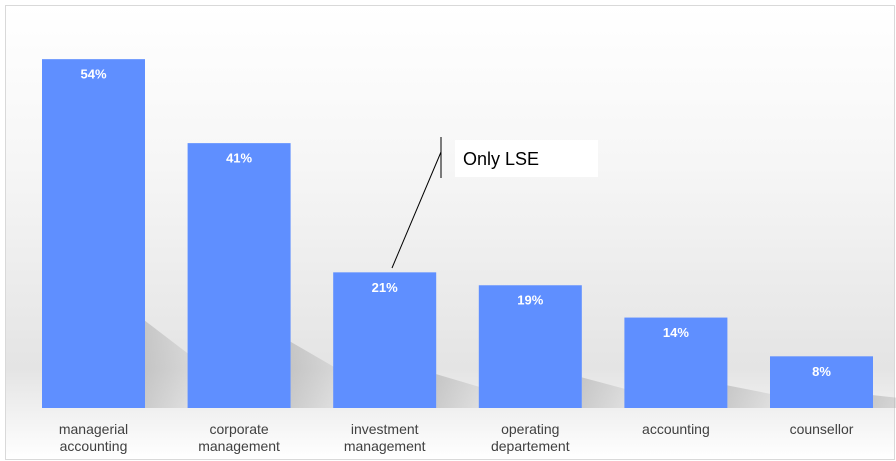 The image size is (896, 461). What do you see at coordinates (384, 437) in the screenshot?
I see `x-tick-label: investment management` at bounding box center [384, 437].